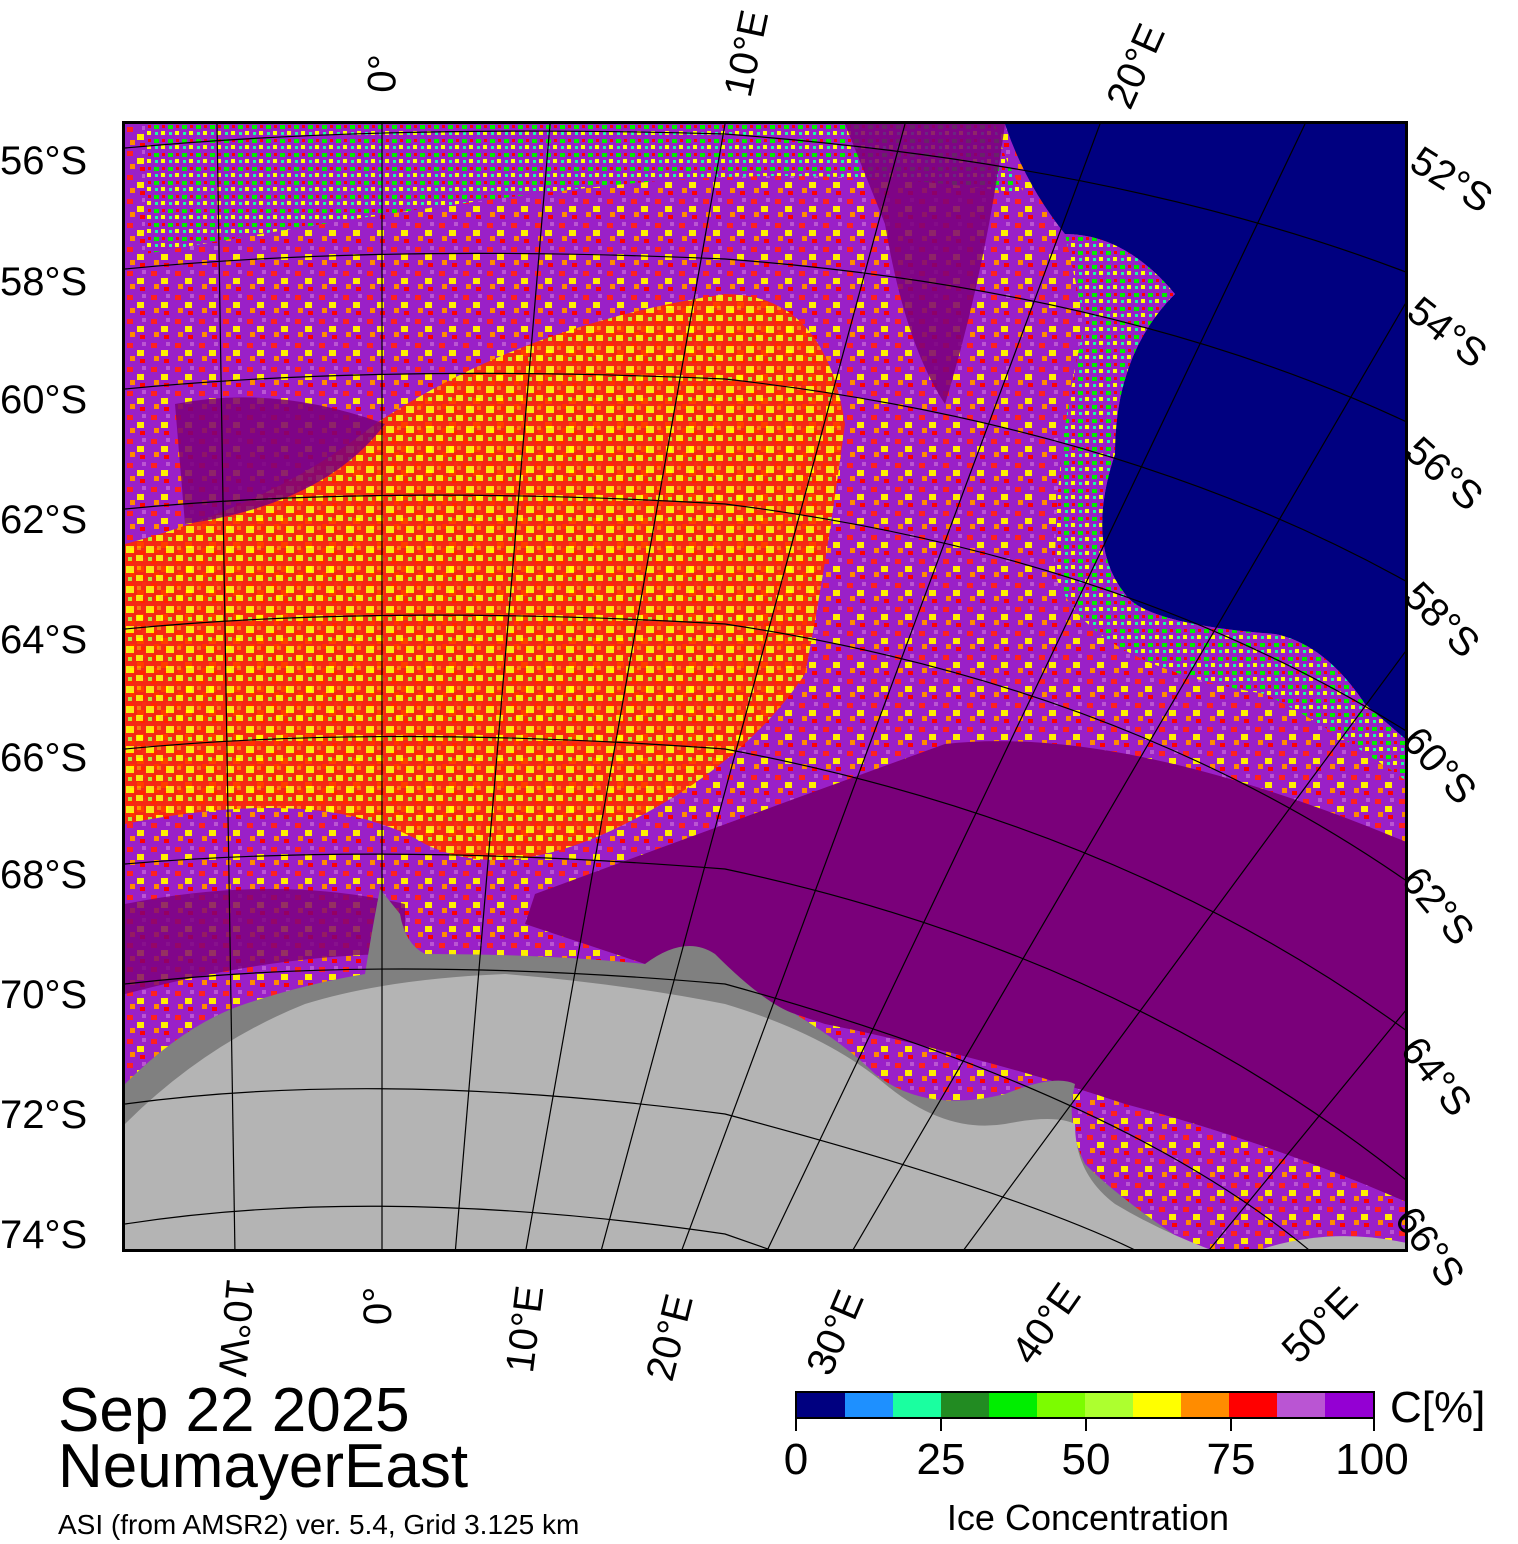 Image resolution: width=1518 pixels, height=1544 pixels. What do you see at coordinates (1086, 1459) in the screenshot?
I see `colorbar-tick-label: 50` at bounding box center [1086, 1459].